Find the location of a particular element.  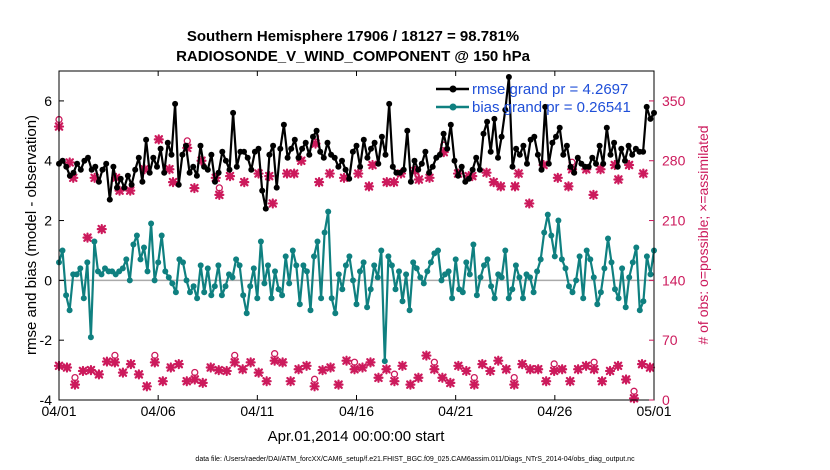

y-axis-ticks: -4 -2 0 2 4 6 is located at coordinates (52, 250).